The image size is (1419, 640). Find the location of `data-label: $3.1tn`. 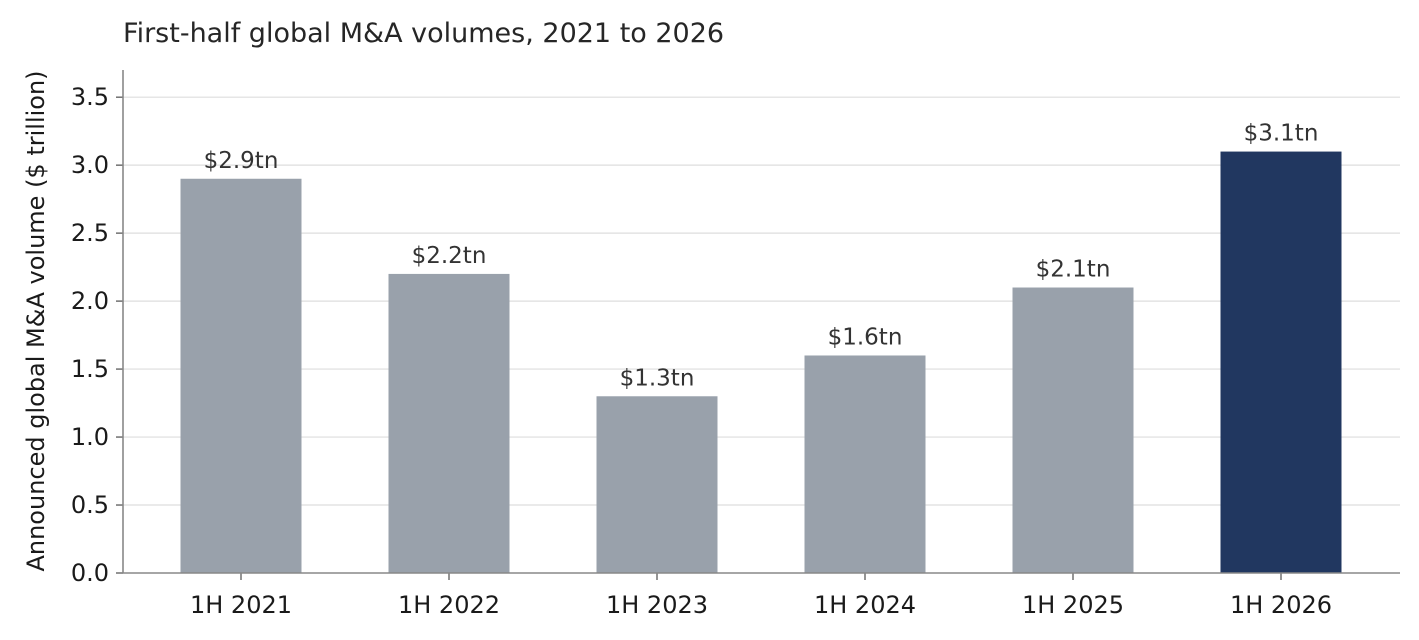

data-label: $3.1tn is located at coordinates (1281, 134).